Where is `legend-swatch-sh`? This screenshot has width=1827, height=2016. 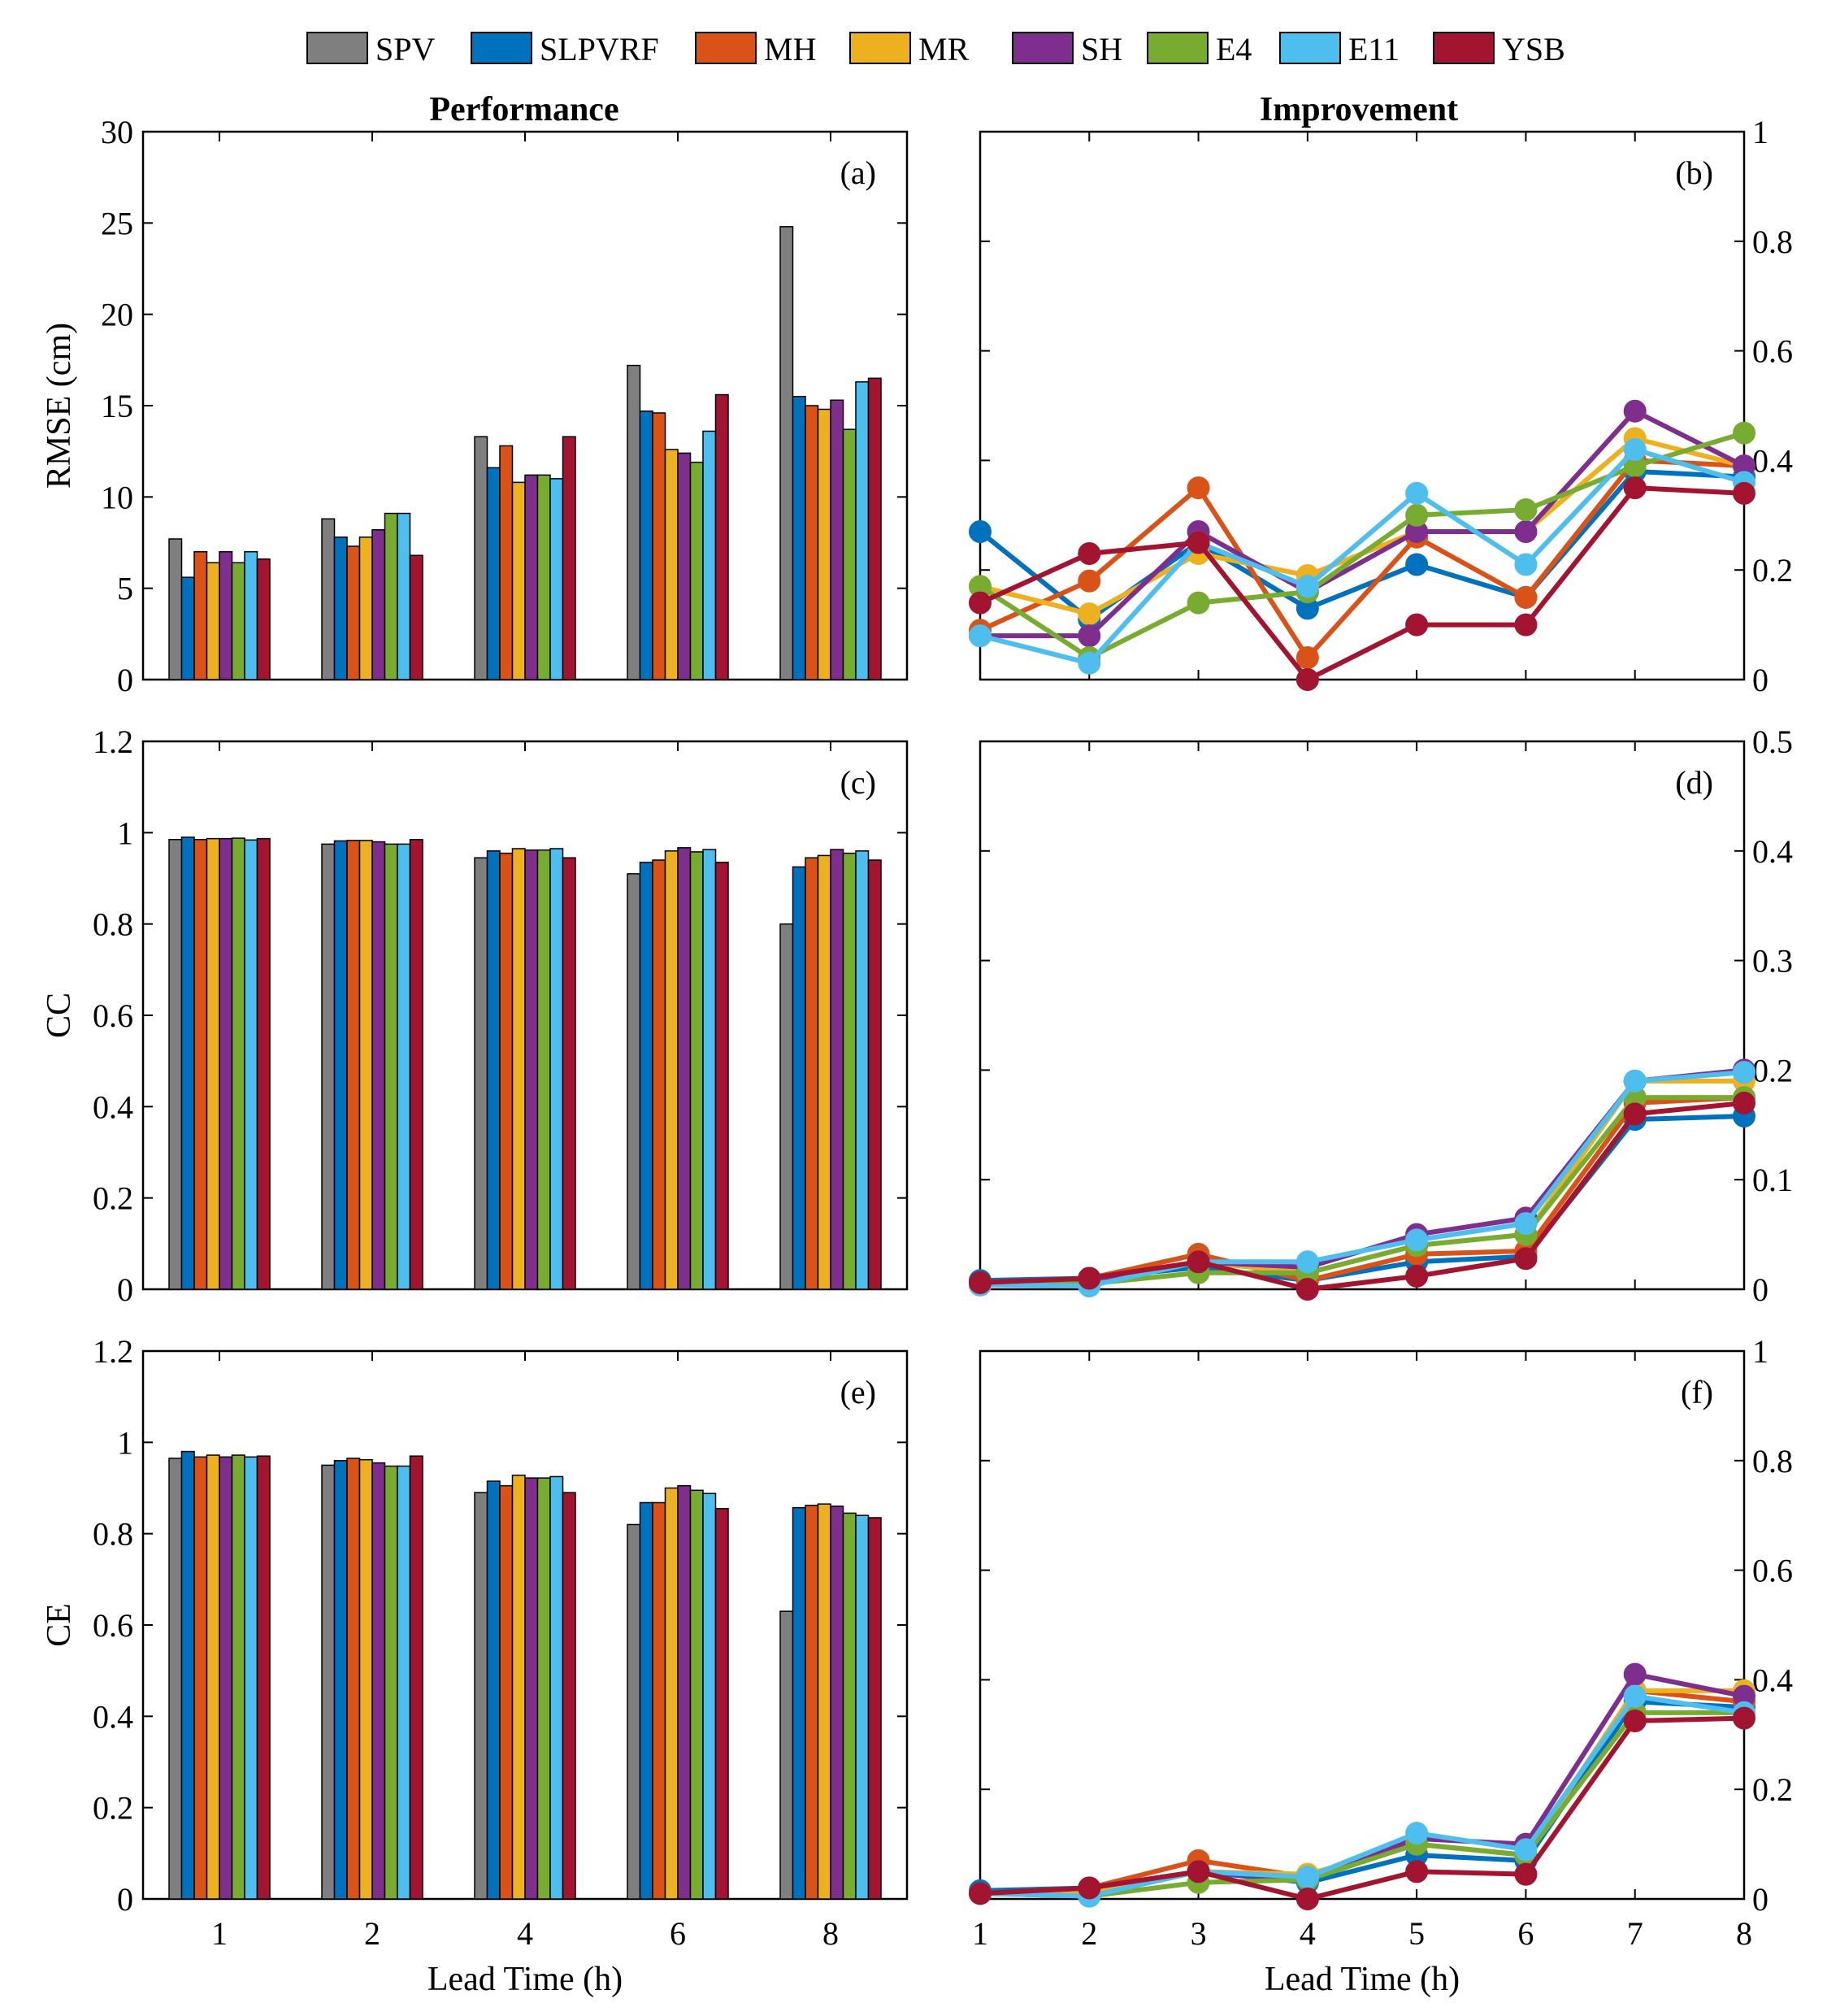 legend-swatch-sh is located at coordinates (1043, 48).